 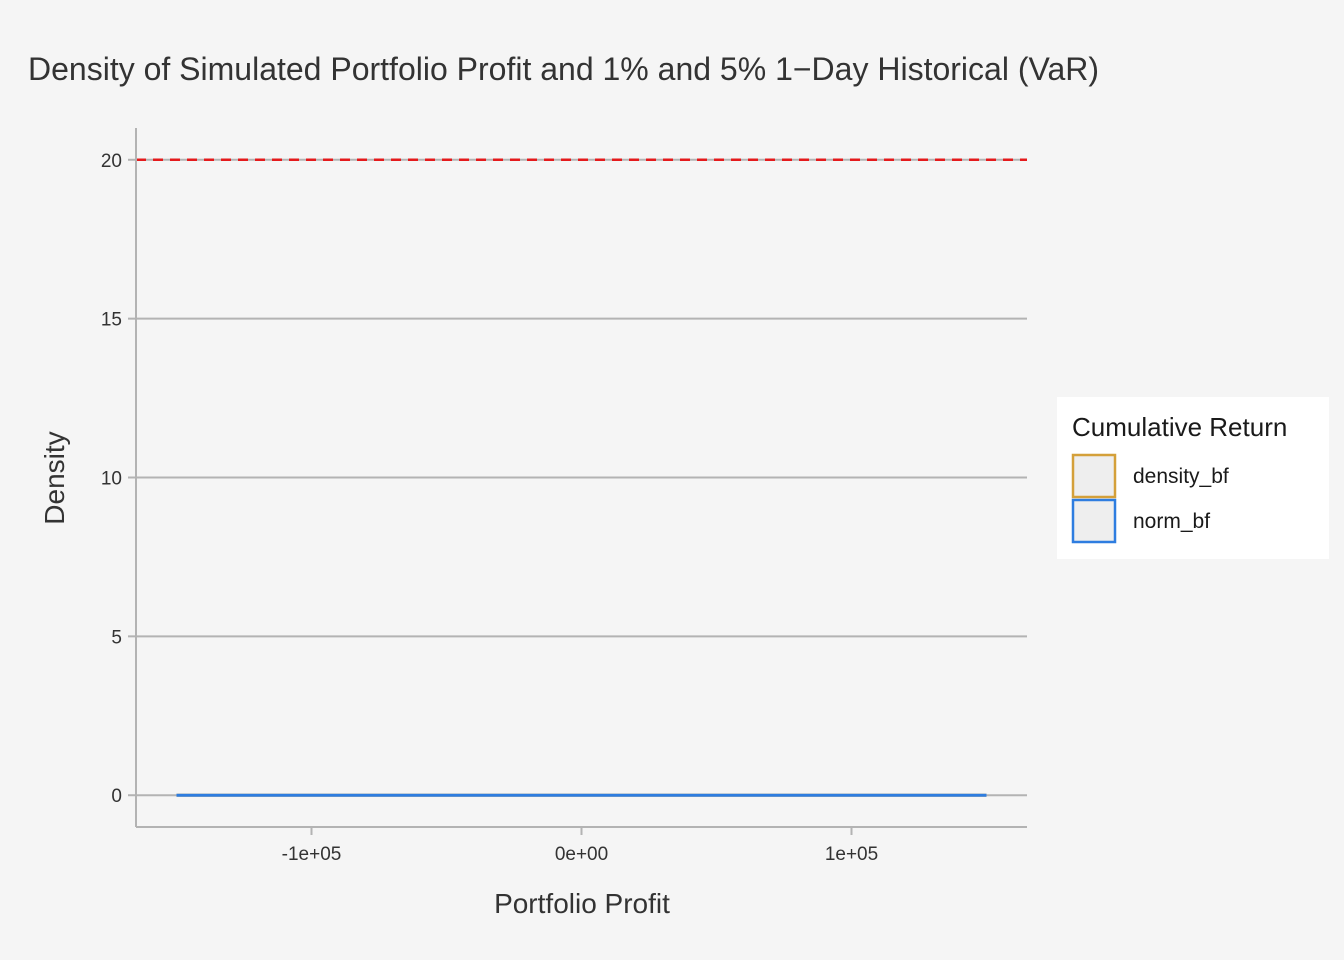 I want to click on x-axis-ticks: -1e+05 0e+00 1e+05, so click(x=580, y=846).